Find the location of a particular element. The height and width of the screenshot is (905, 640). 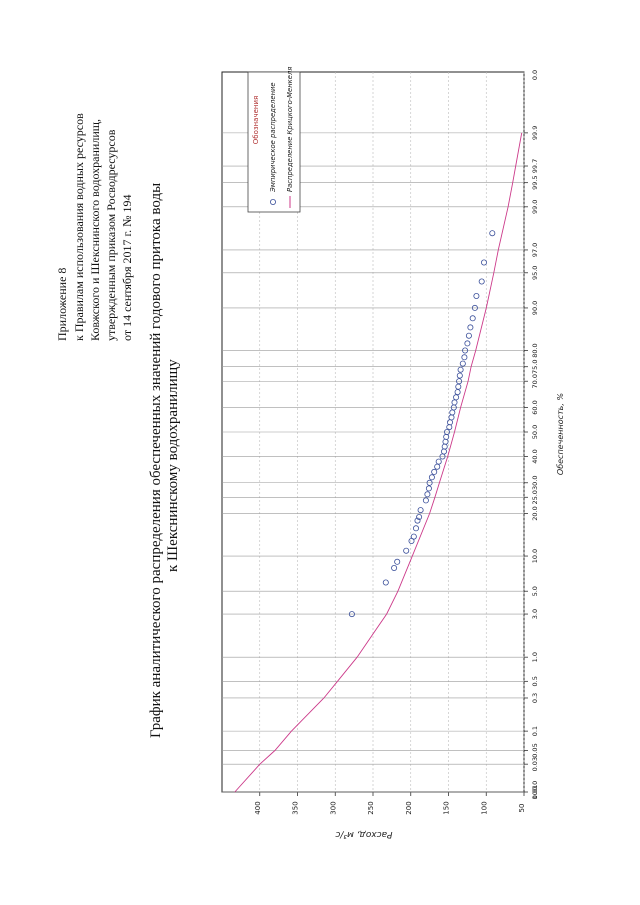

tick-label-probability: 40.0 is located at coordinates (535, 456).